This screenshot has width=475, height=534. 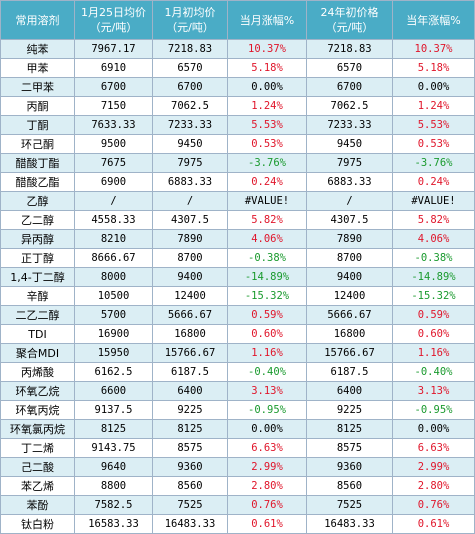 What do you see at coordinates (349, 125) in the screenshot?
I see `year-start-price-cell: 7233.33` at bounding box center [349, 125].